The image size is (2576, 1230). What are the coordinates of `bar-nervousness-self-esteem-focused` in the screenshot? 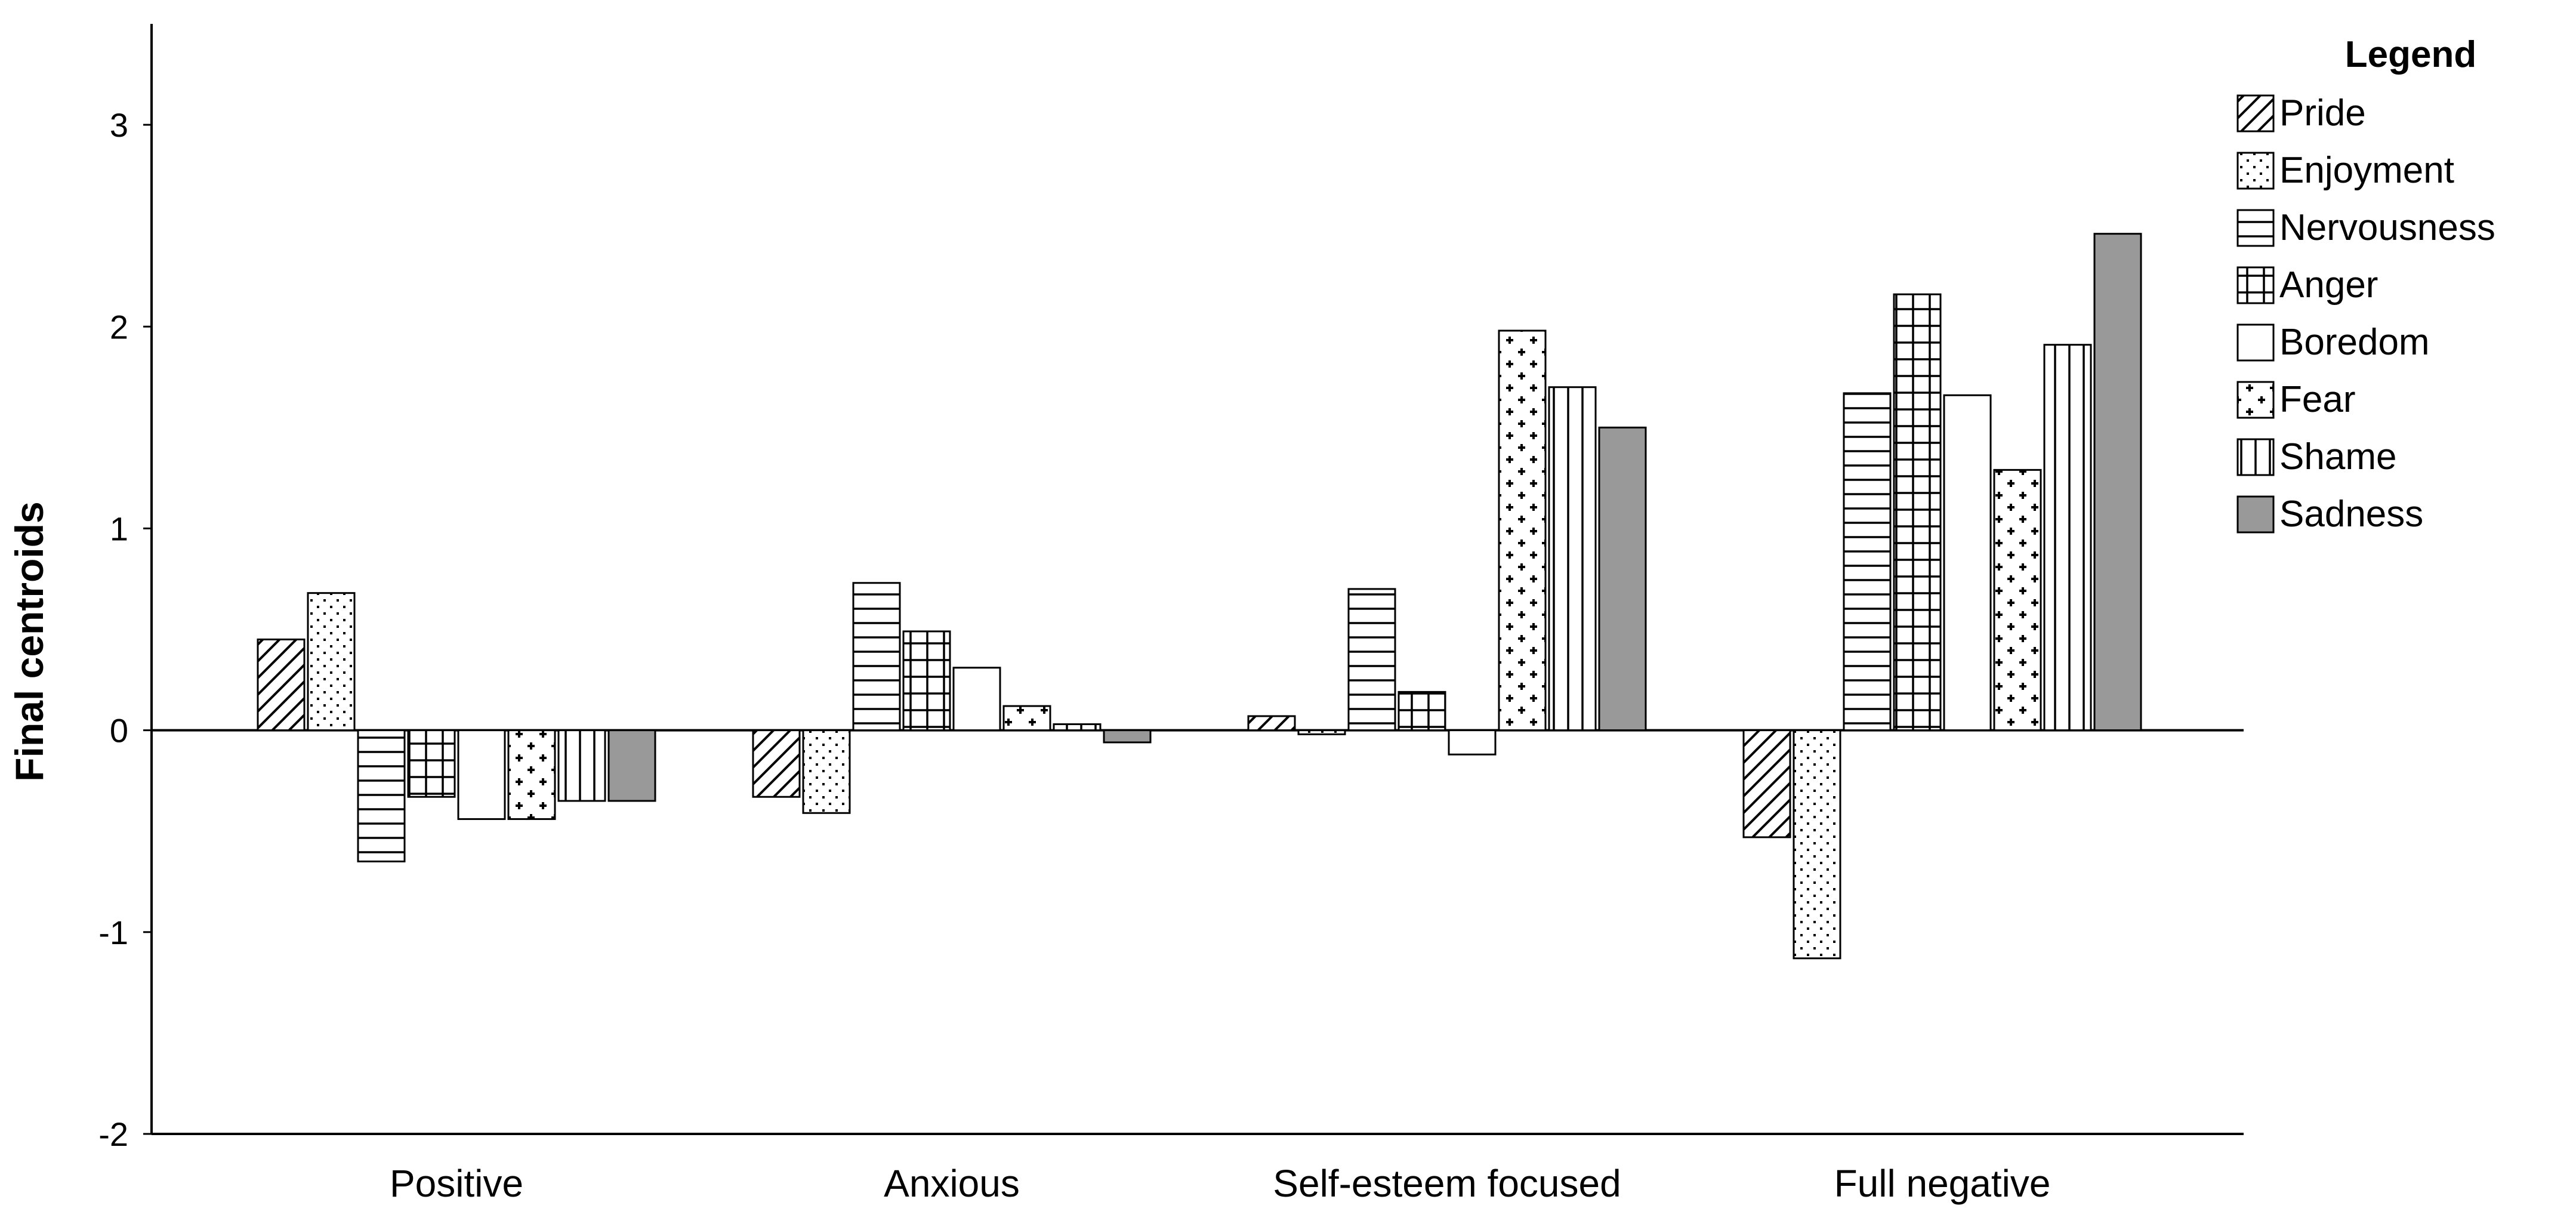 It's located at (1371, 660).